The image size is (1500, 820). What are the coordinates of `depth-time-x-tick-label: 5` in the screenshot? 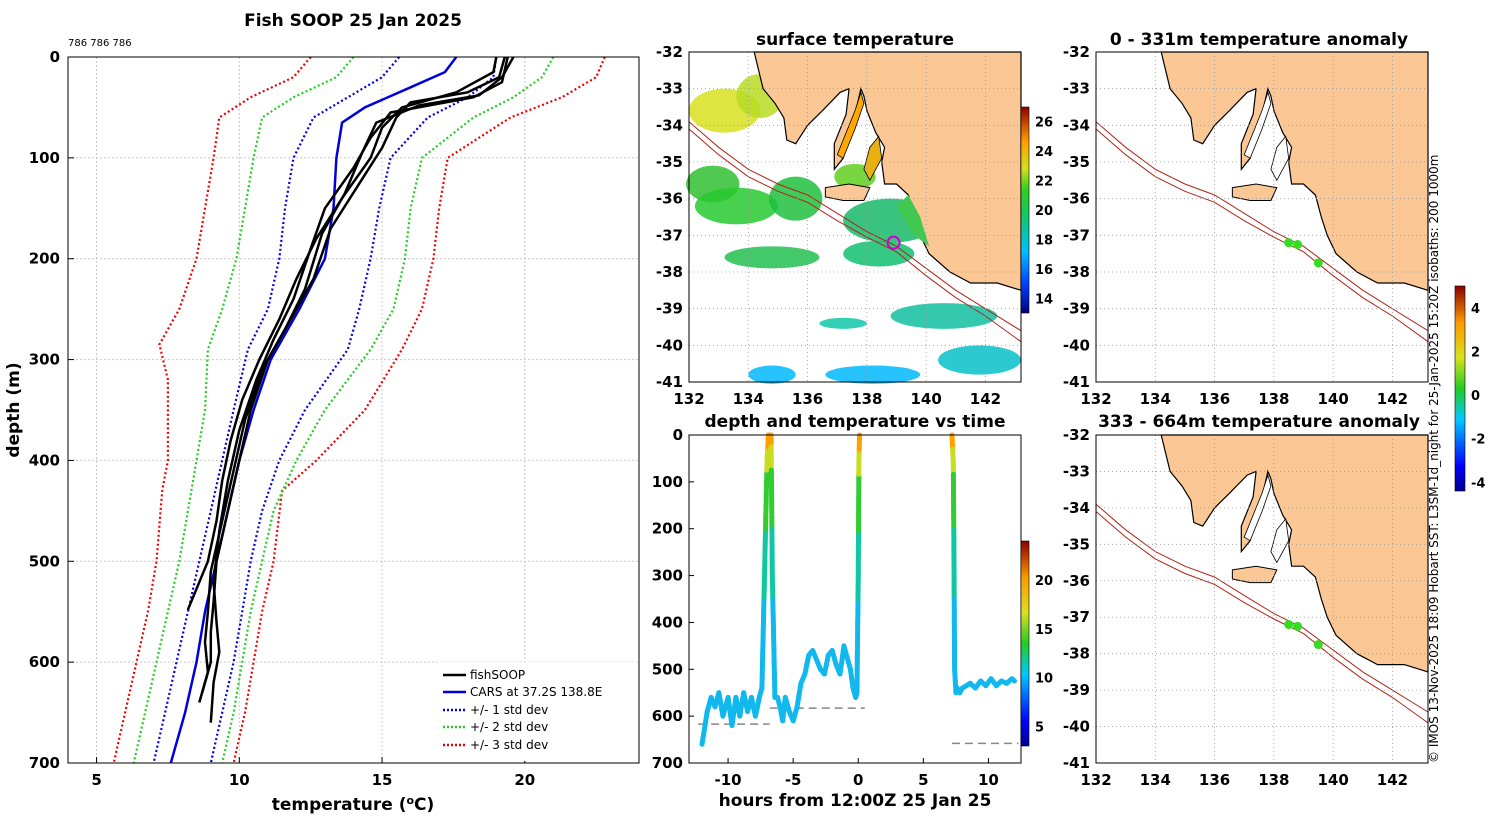 It's located at (923, 780).